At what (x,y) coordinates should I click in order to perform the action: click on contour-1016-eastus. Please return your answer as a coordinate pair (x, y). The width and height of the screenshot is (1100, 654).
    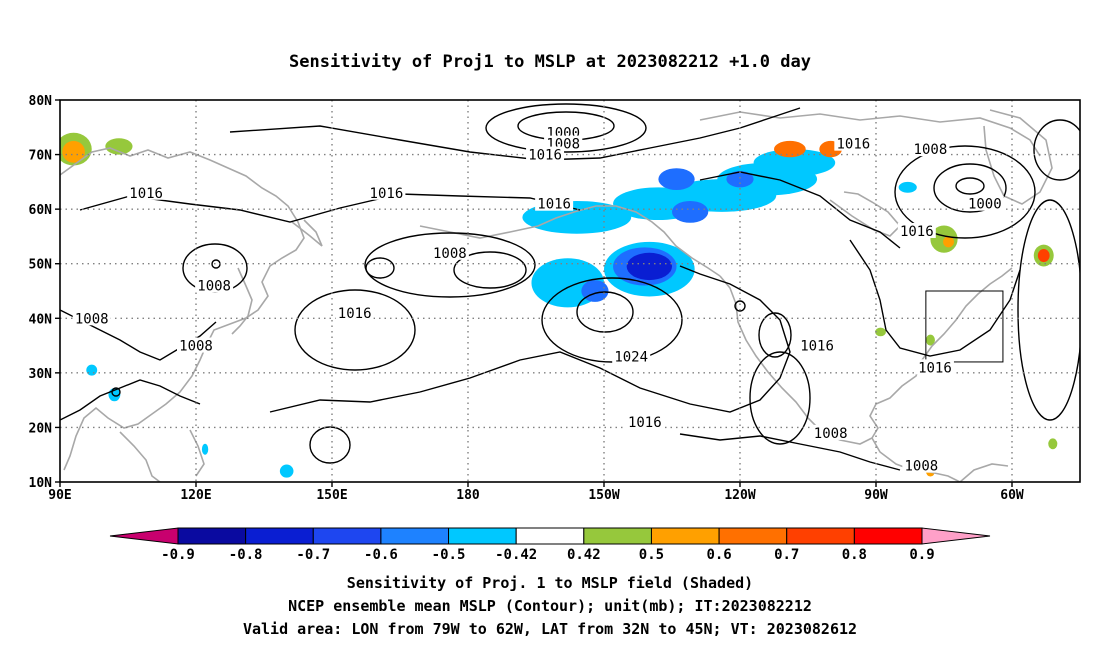
    Looking at the image, I should click on (935, 298).